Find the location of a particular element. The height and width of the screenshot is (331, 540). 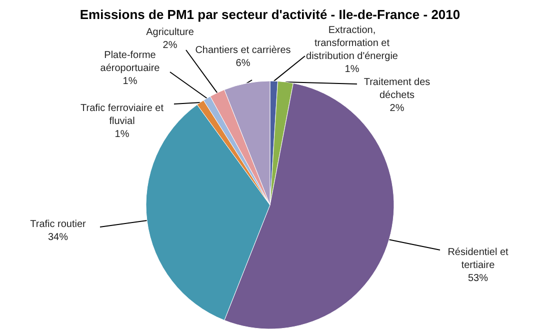

data-label: 34% is located at coordinates (58, 237).